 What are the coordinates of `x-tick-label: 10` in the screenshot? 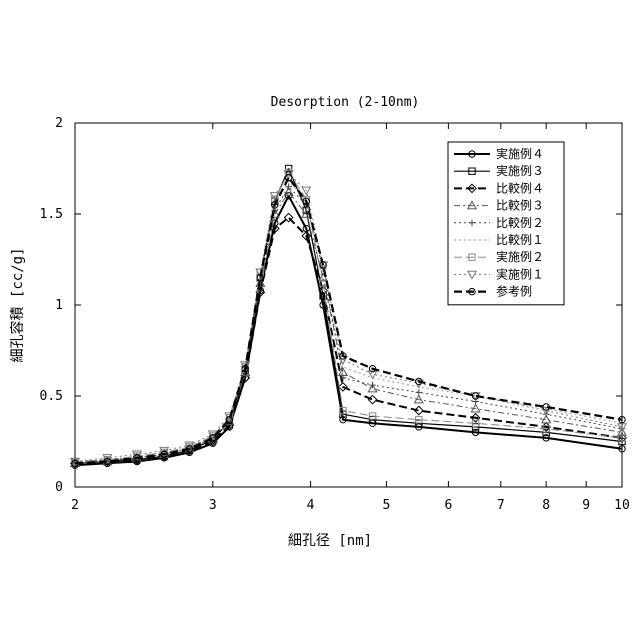 It's located at (622, 505).